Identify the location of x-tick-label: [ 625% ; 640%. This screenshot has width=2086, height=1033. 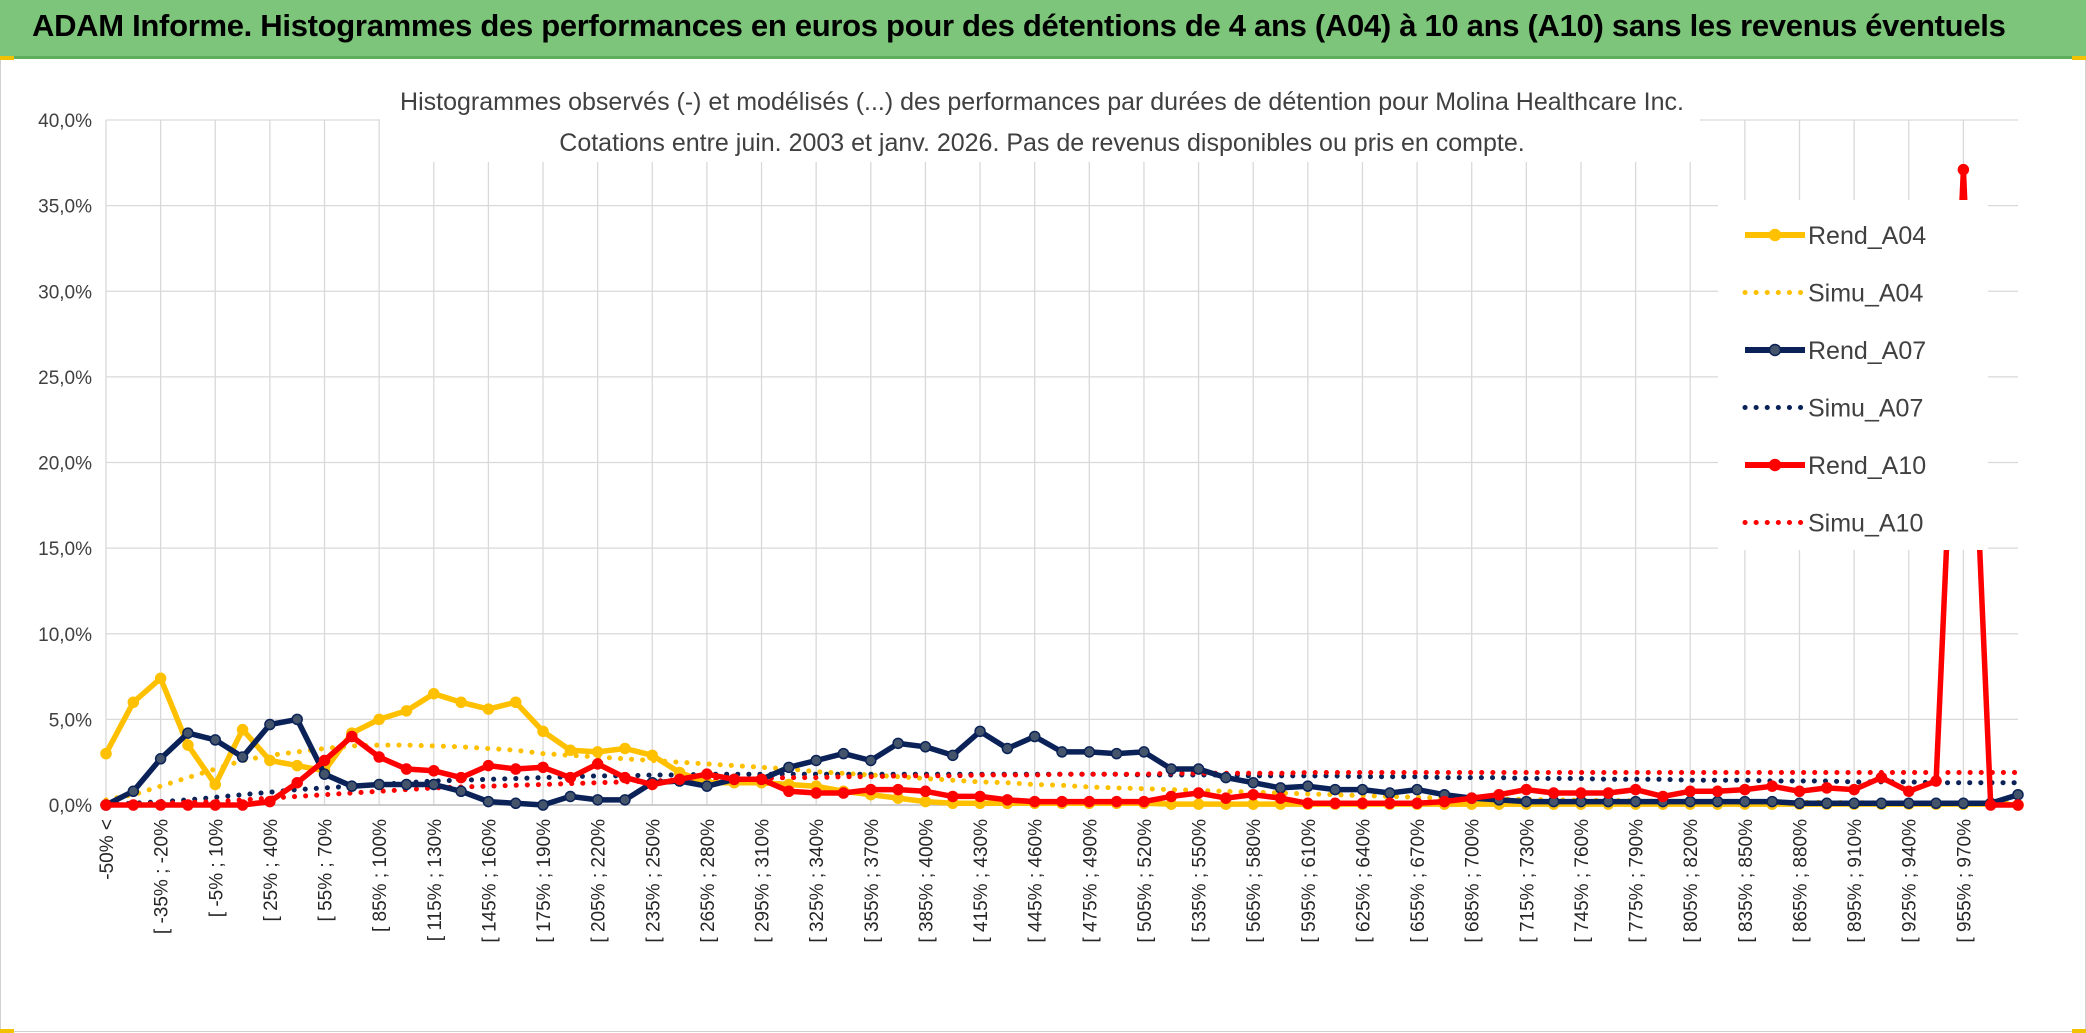
(1363, 881).